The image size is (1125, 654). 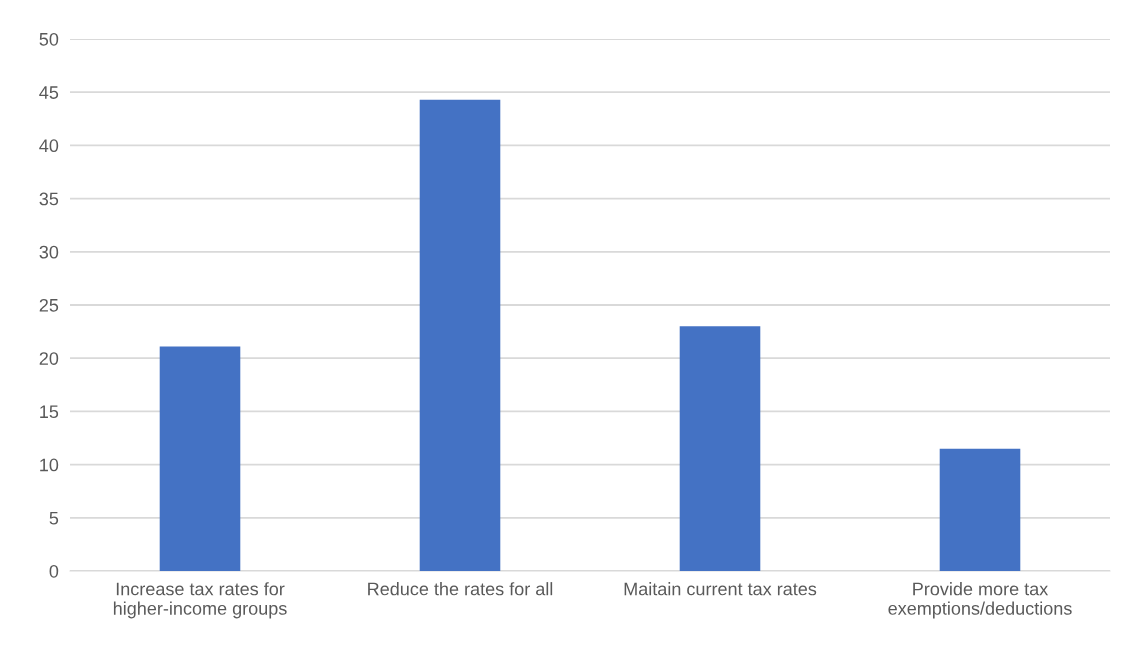 I want to click on y-tick-label: 50, so click(x=49, y=39).